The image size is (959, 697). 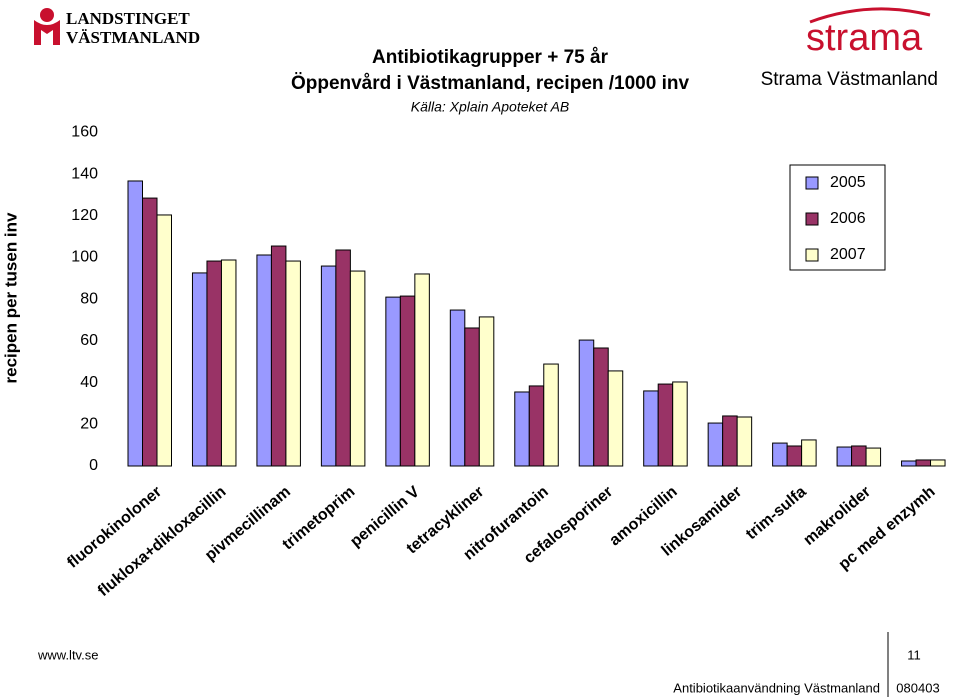 I want to click on brand-swoosh, so click(x=870, y=15).